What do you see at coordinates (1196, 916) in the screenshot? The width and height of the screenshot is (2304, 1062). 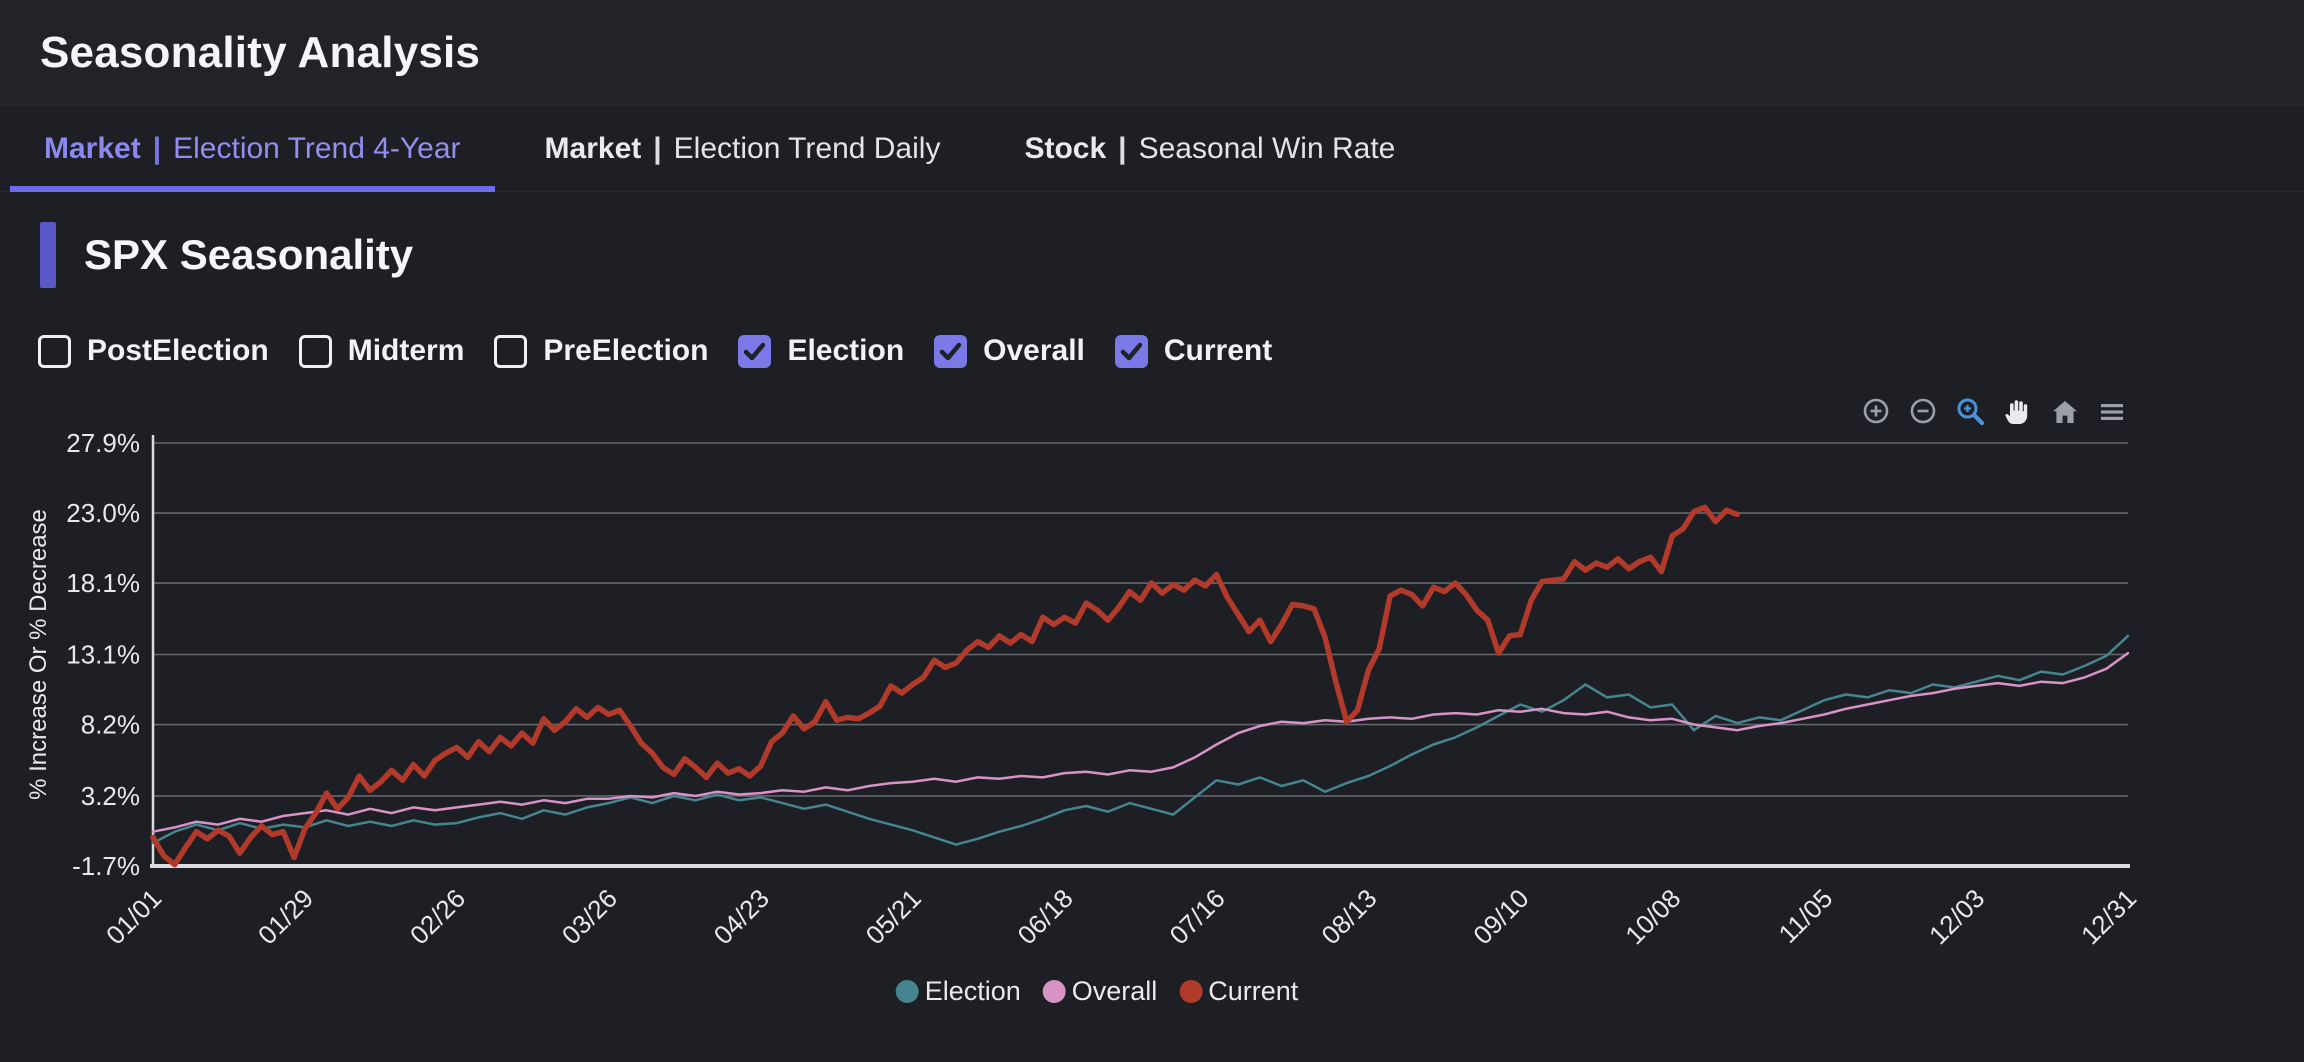 I see `x-tick-label: 07/16` at bounding box center [1196, 916].